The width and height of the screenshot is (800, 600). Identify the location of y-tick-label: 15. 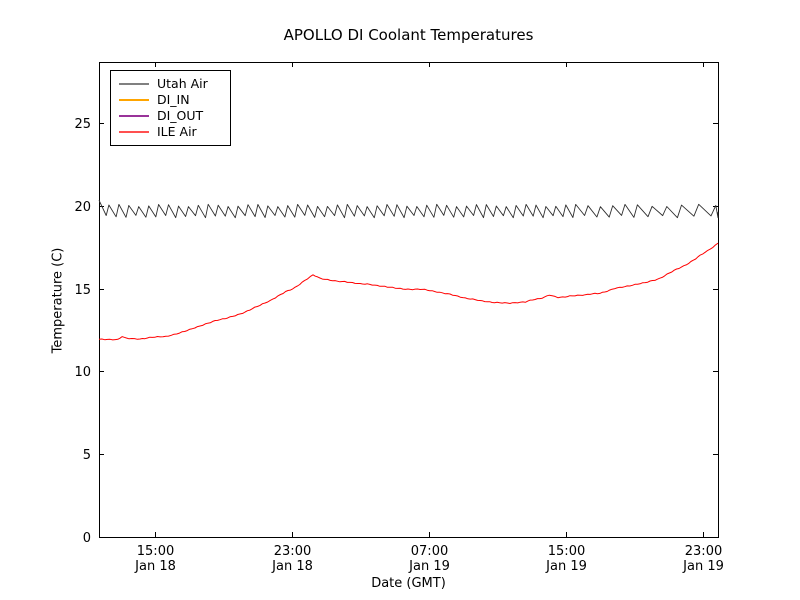
(82, 290).